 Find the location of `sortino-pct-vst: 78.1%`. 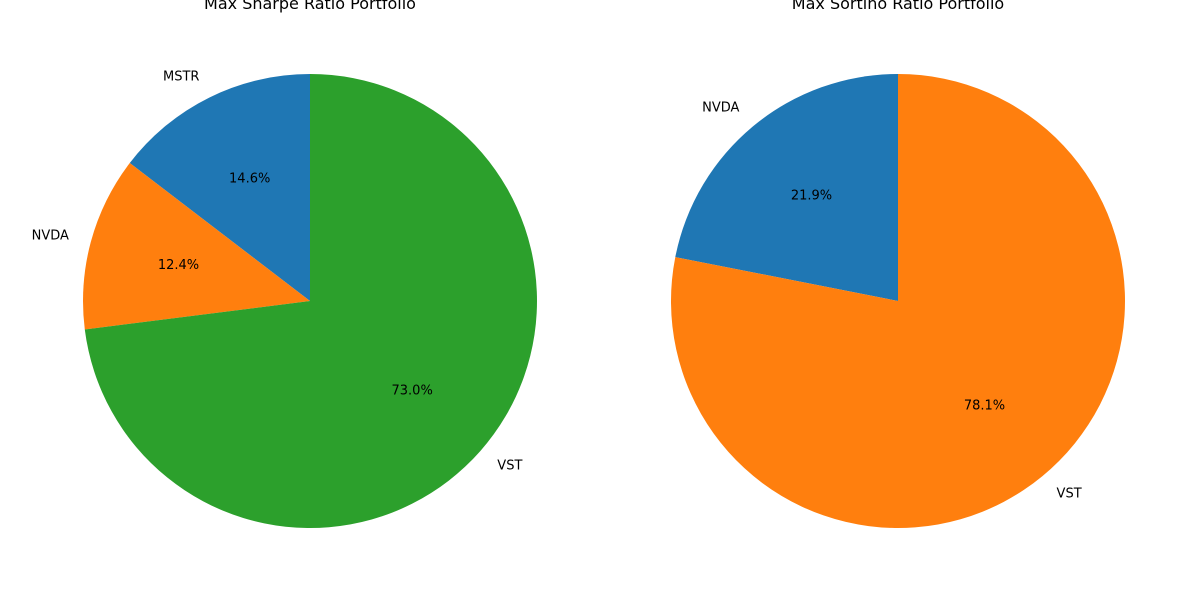

sortino-pct-vst: 78.1% is located at coordinates (984, 406).